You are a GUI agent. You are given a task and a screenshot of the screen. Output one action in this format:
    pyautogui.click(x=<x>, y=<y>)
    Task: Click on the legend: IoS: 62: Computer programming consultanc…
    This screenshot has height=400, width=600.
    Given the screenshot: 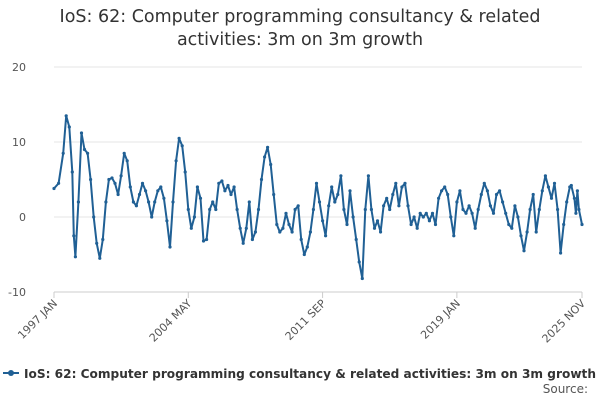 What is the action you would take?
    pyautogui.click(x=299, y=373)
    